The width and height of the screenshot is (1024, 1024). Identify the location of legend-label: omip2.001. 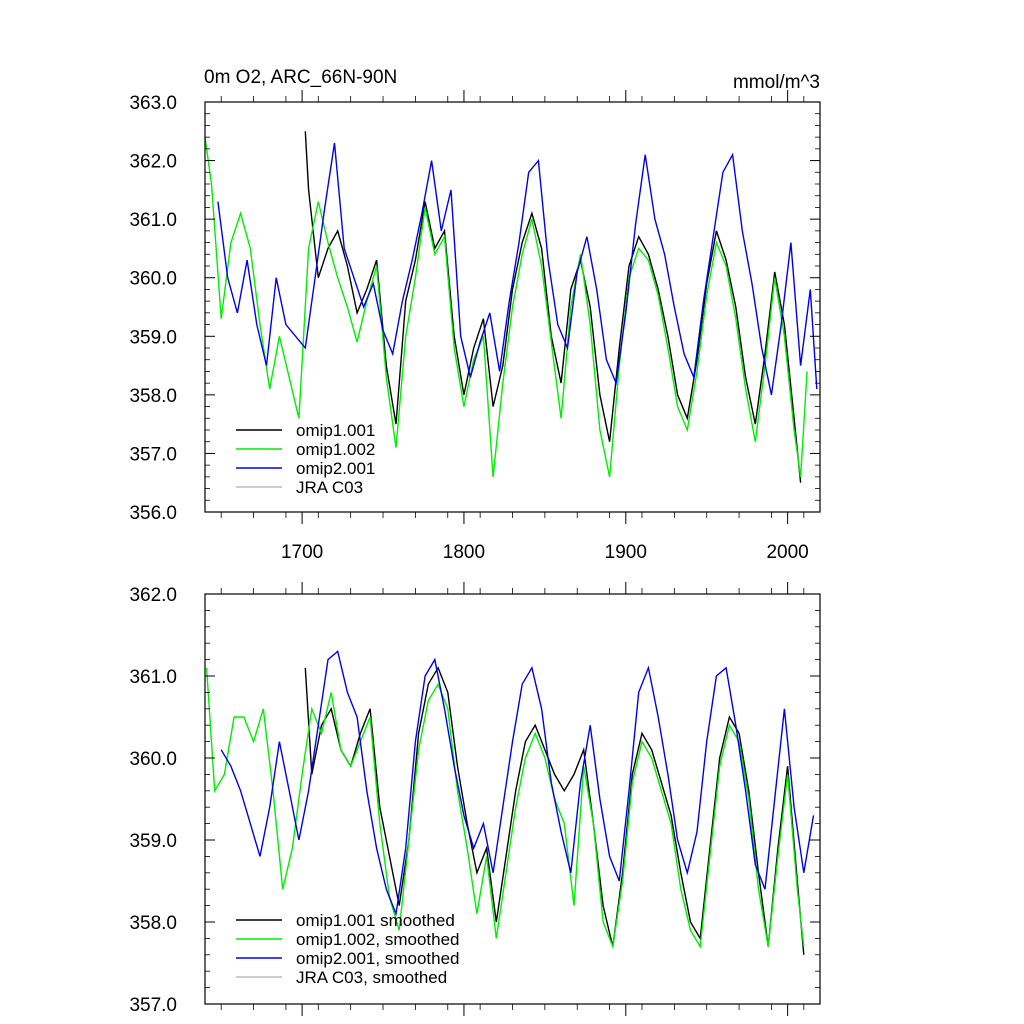
(335, 468).